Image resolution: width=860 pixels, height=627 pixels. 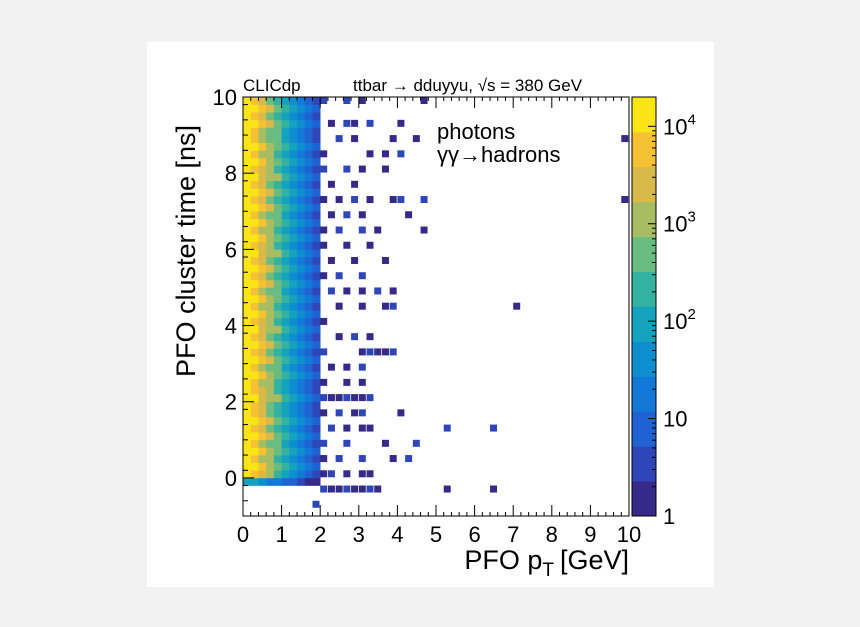 I want to click on x-tick-label: 9, so click(x=590, y=534).